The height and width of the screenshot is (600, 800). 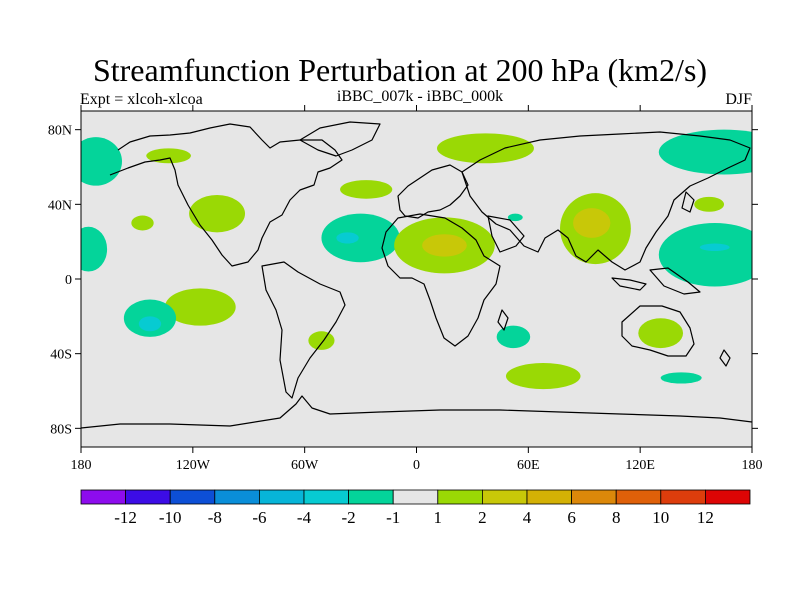 I want to click on anomaly-n-russia-pos, so click(x=485, y=148).